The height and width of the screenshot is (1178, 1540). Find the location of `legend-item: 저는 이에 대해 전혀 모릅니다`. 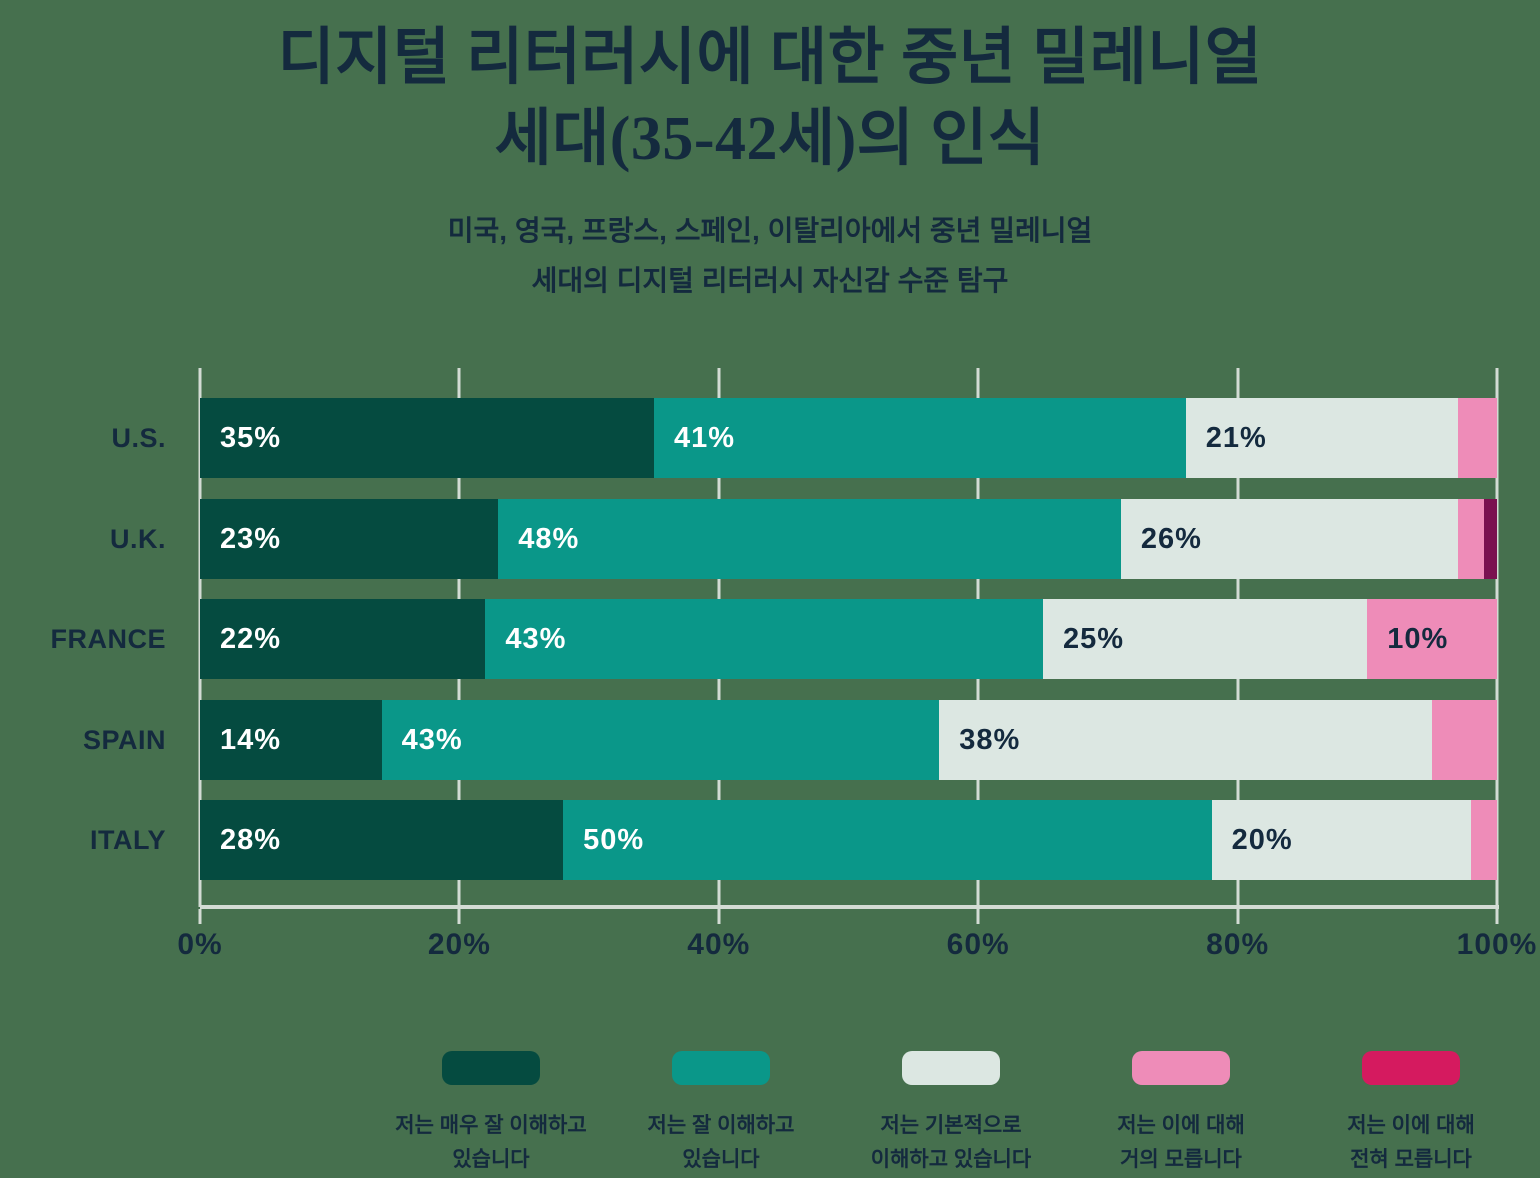

legend-item: 저는 이에 대해 전혀 모릅니다 is located at coordinates (1411, 1113).